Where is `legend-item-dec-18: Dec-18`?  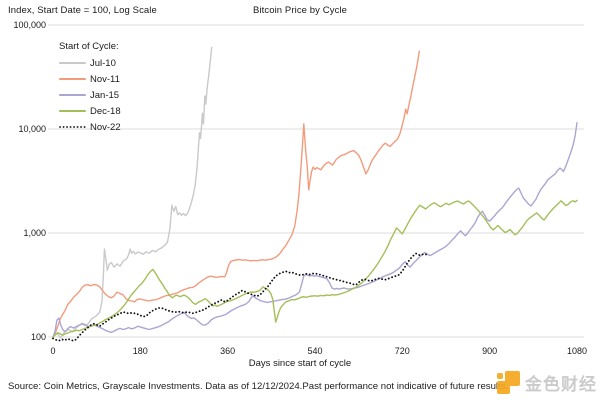 legend-item-dec-18: Dec-18 is located at coordinates (90, 111).